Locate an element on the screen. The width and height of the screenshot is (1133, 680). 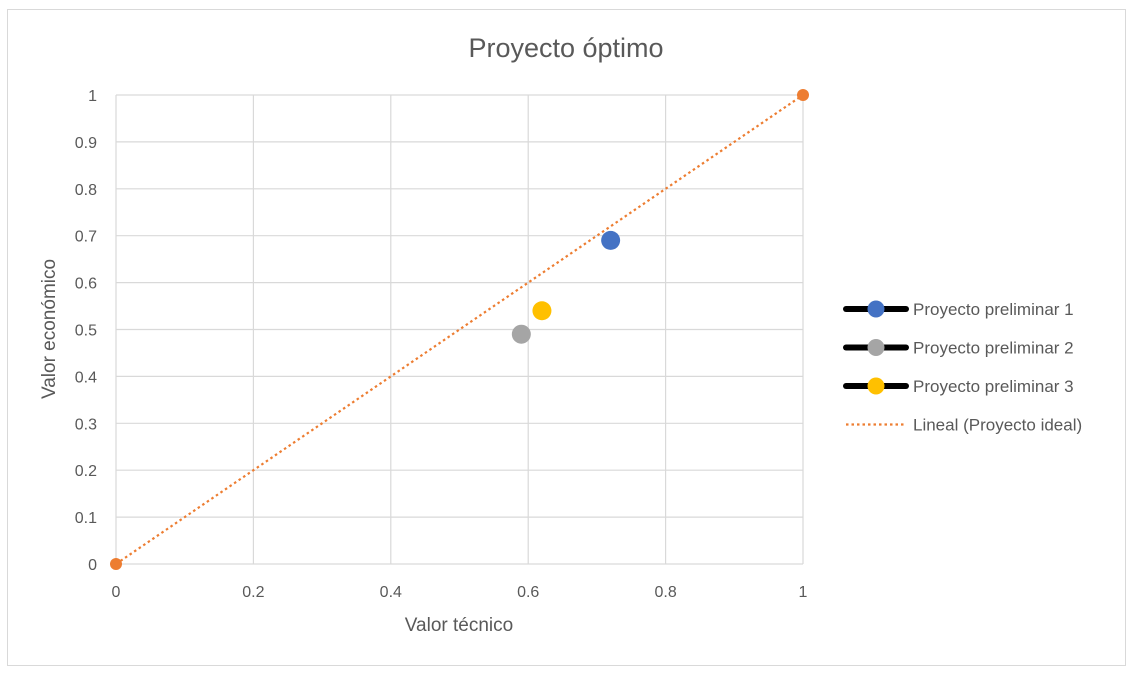
x-tick-label: 0.6 is located at coordinates (528, 592).